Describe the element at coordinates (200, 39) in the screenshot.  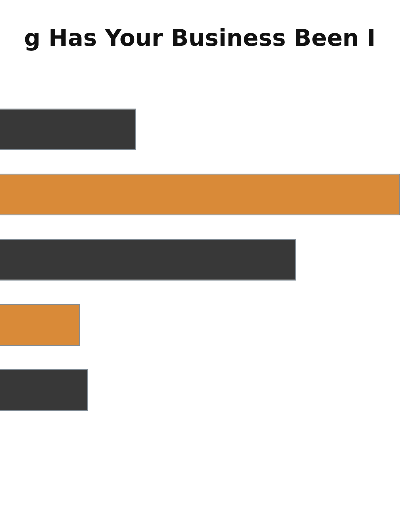
I see `chart-title: g Has Your Business Been I` at that location.